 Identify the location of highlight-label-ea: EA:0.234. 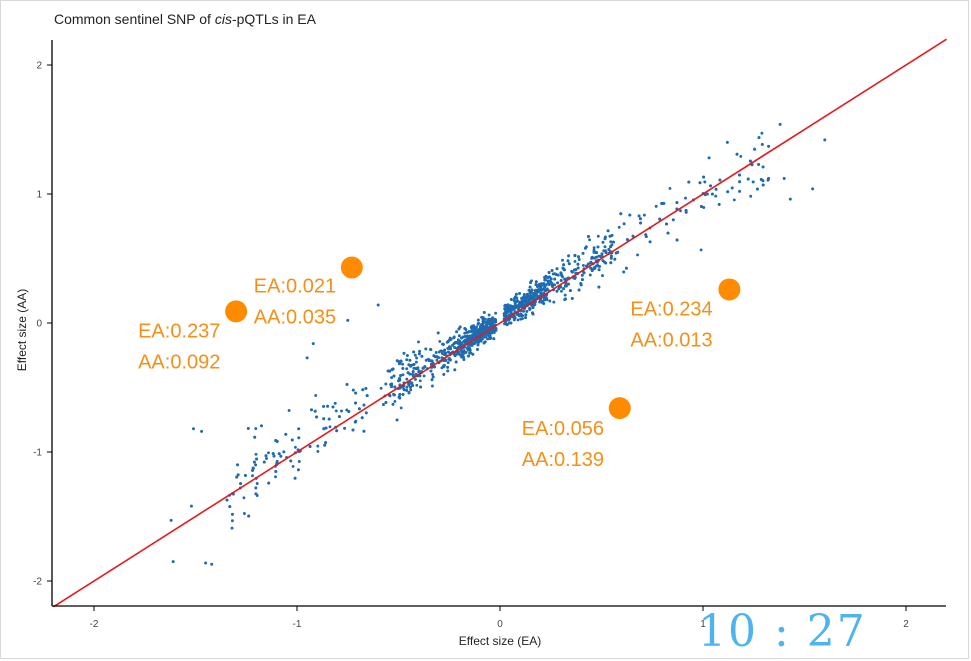
(671, 309).